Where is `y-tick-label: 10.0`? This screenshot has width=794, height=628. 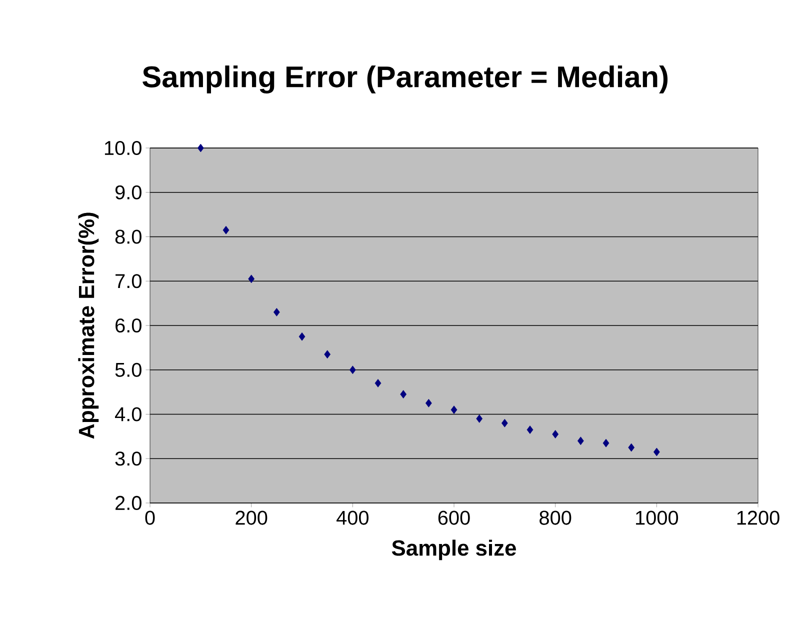
y-tick-label: 10.0 is located at coordinates (123, 148).